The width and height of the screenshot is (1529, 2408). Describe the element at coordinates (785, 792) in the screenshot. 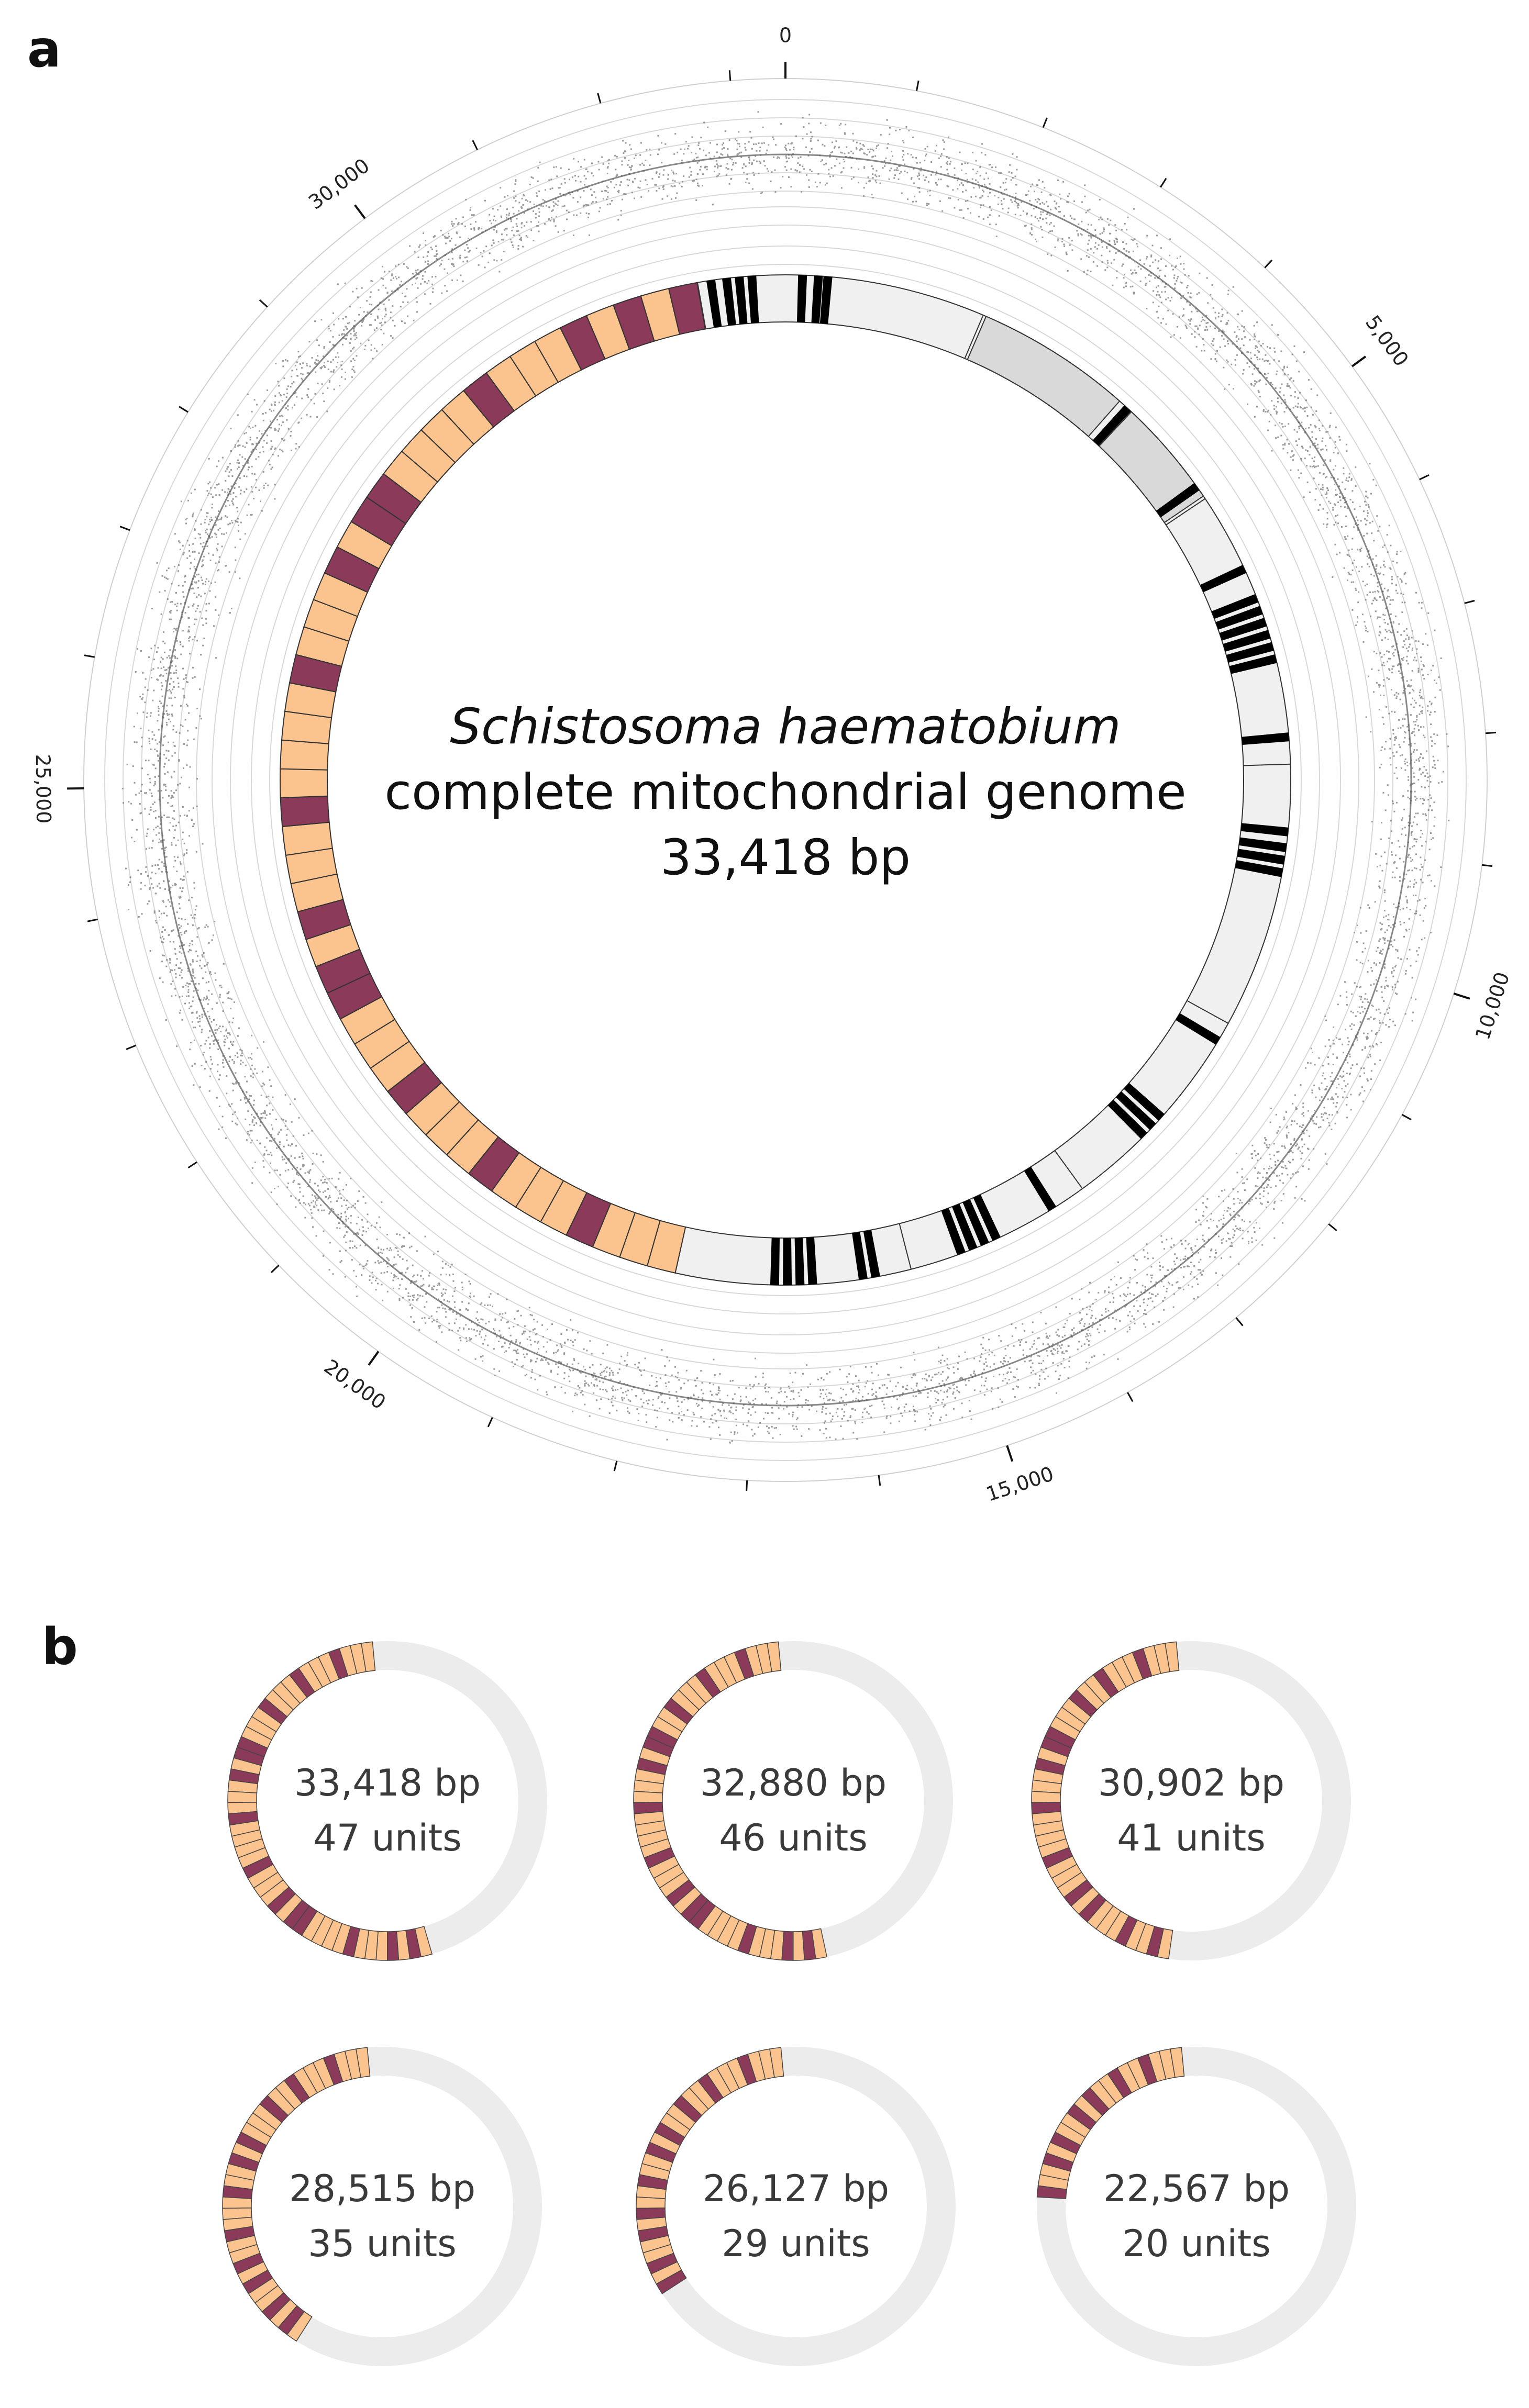

I see `genome-description: complete mitochondrial genome` at that location.